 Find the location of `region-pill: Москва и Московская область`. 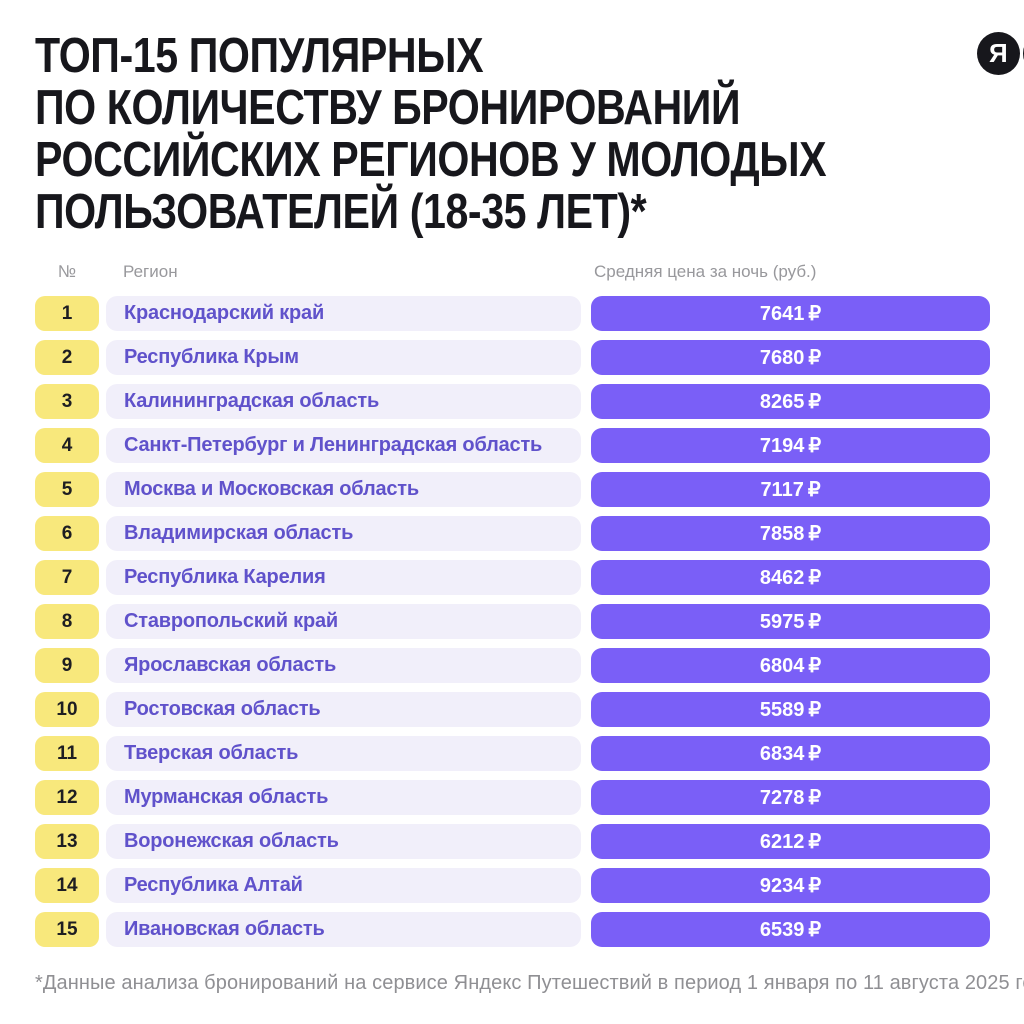

region-pill: Москва и Московская область is located at coordinates (343, 489).